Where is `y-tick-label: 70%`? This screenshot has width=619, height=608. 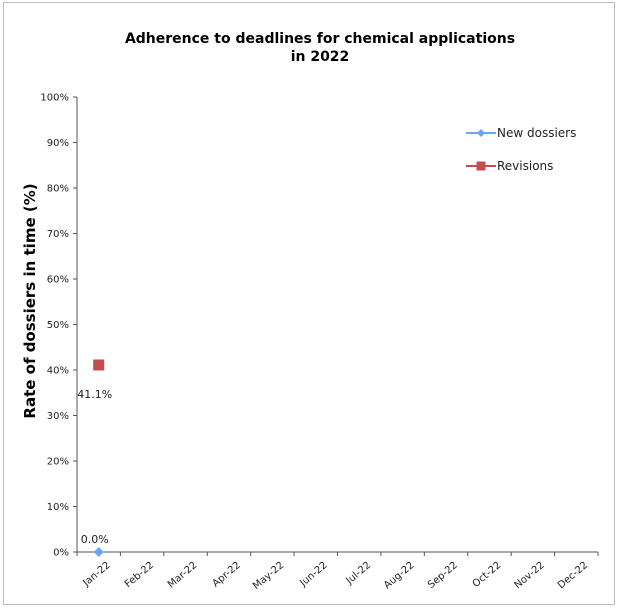 y-tick-label: 70% is located at coordinates (58, 234).